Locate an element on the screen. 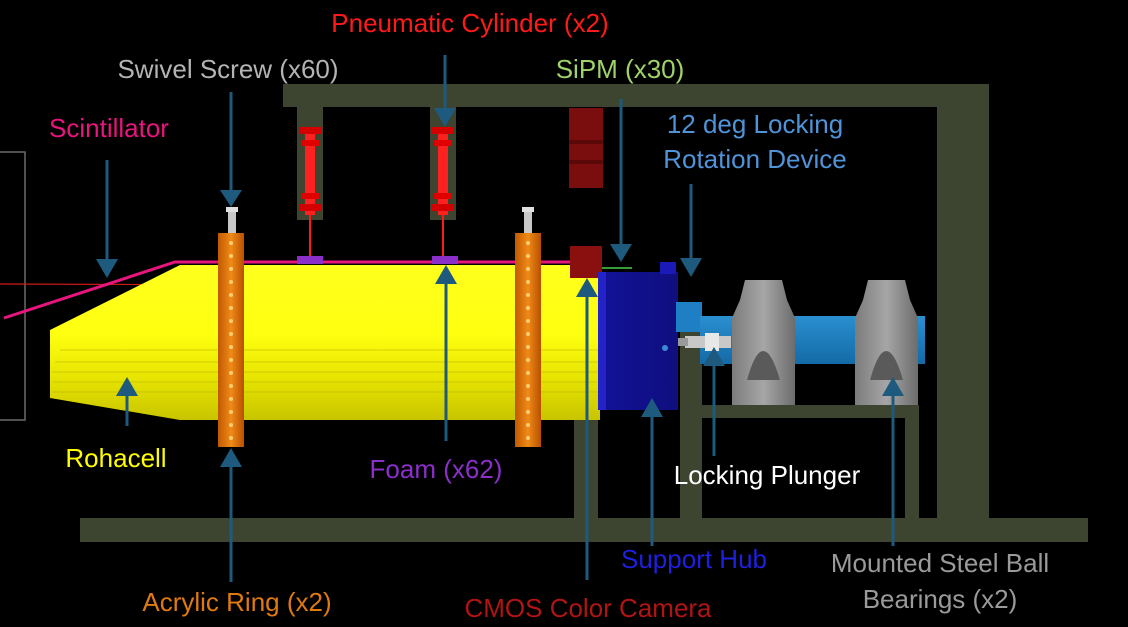  frame-right-post is located at coordinates (963, 313).